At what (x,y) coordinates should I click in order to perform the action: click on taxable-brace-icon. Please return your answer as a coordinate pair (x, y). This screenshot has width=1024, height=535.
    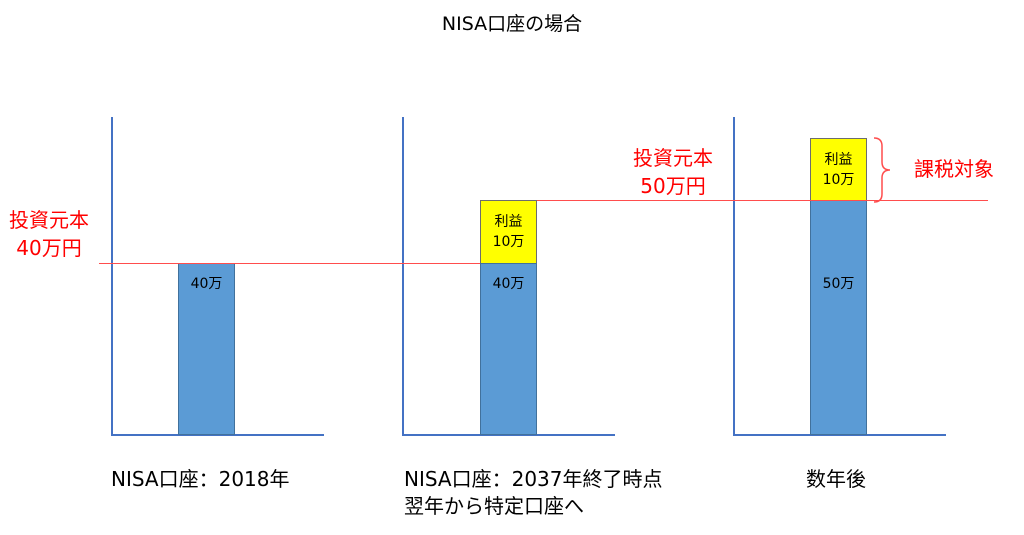
    Looking at the image, I should click on (882, 170).